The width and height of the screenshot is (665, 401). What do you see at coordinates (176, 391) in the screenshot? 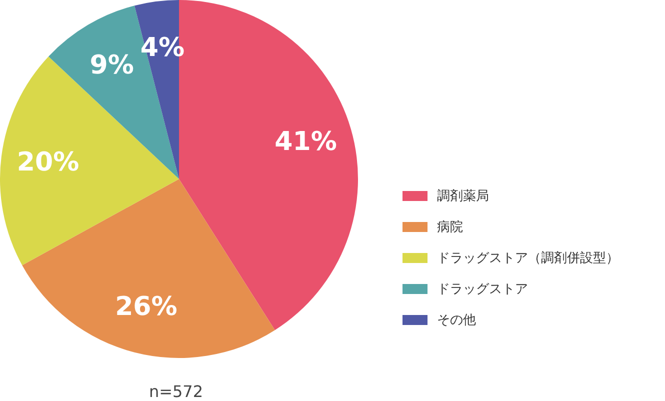
I see `text: n=572` at bounding box center [176, 391].